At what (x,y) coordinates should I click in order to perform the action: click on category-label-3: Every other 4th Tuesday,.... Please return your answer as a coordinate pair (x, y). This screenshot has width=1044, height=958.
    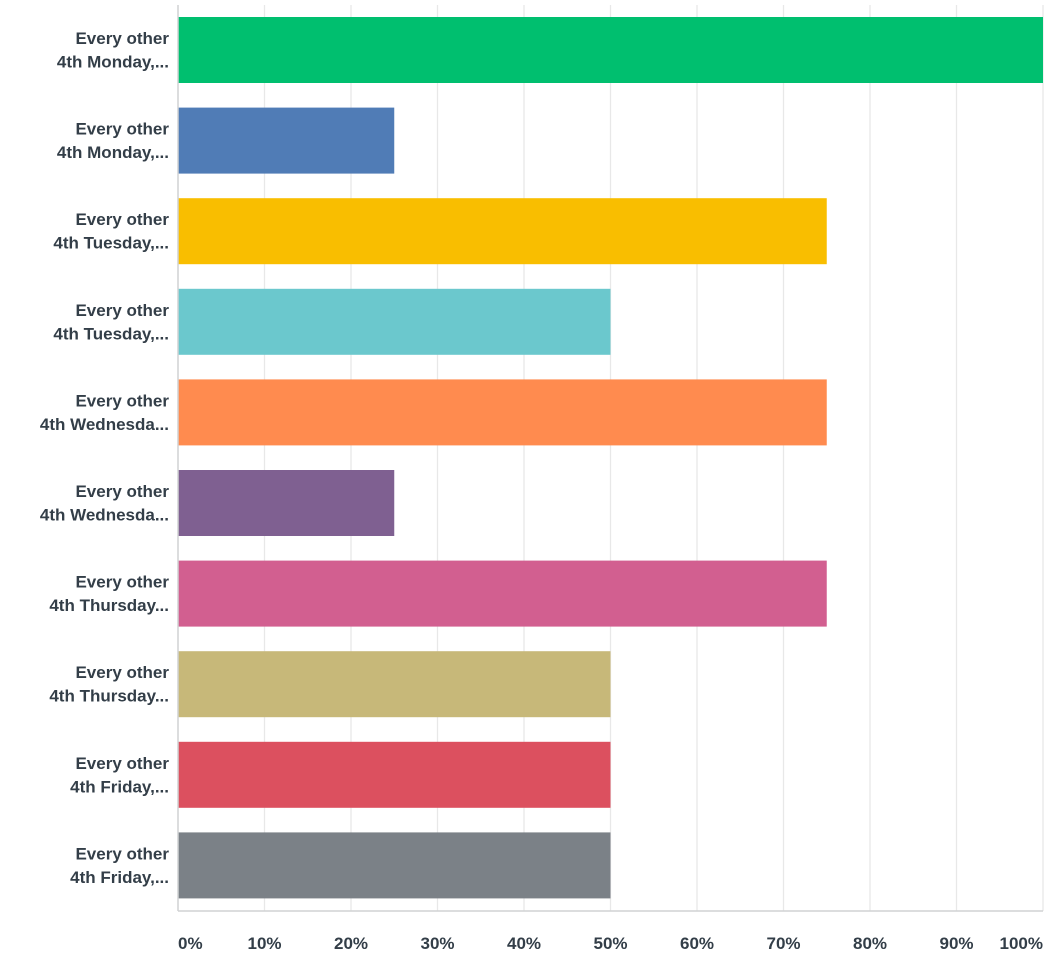
    Looking at the image, I should click on (111, 231).